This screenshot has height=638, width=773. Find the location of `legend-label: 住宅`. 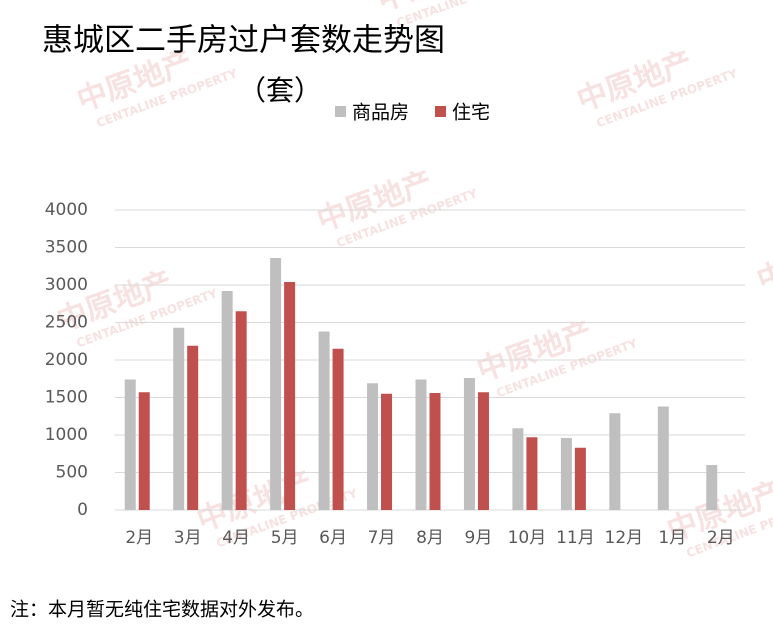

legend-label: 住宅 is located at coordinates (471, 113).